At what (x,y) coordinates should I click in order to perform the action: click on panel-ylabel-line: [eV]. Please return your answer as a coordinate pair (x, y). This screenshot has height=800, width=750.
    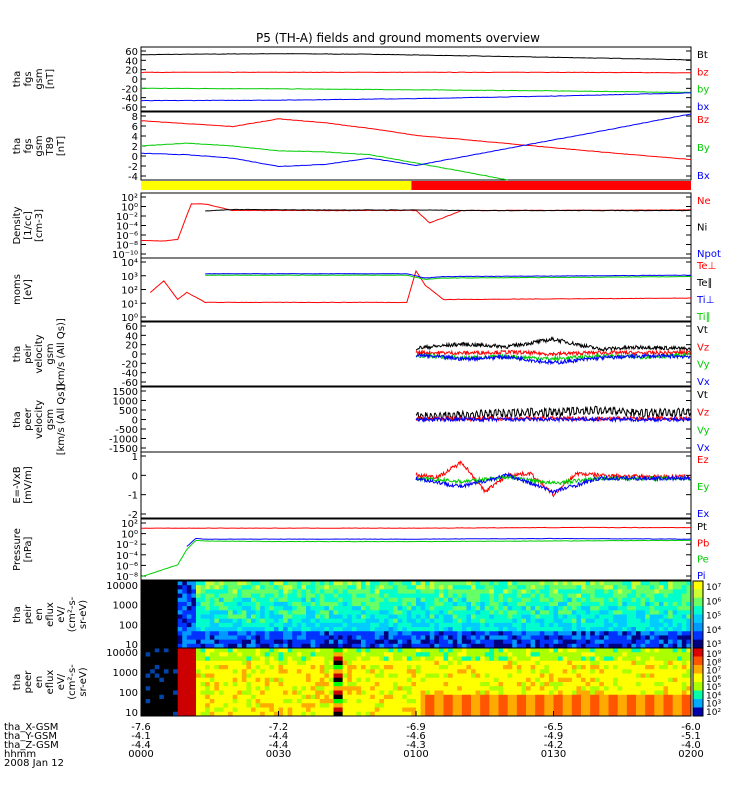
    Looking at the image, I should click on (28, 289).